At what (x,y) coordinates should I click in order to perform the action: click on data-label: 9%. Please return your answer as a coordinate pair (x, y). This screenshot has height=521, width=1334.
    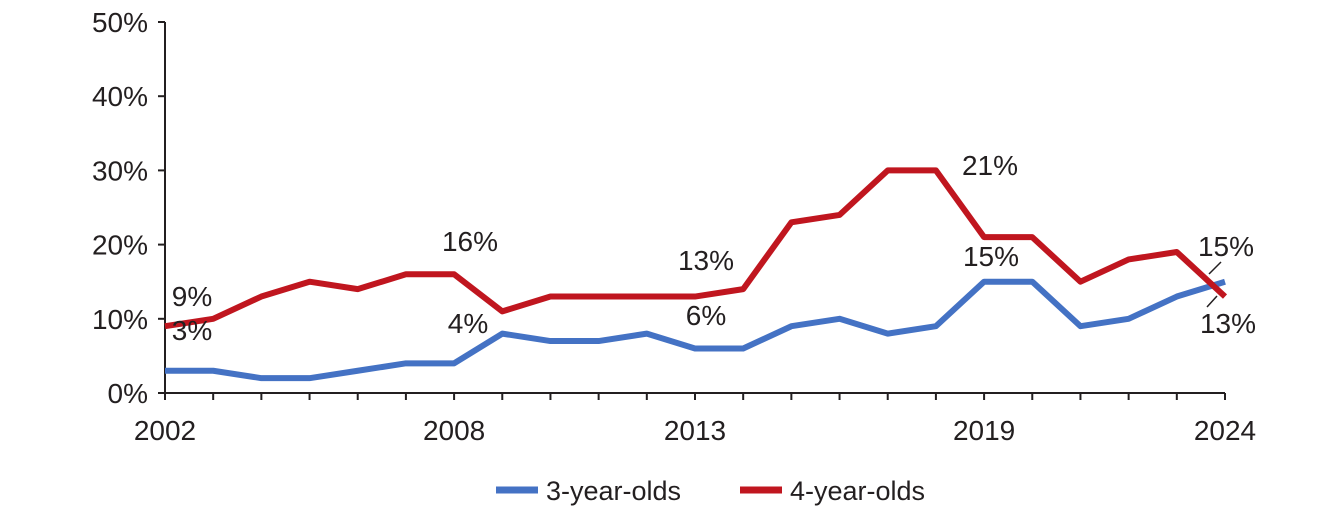
    Looking at the image, I should click on (192, 296).